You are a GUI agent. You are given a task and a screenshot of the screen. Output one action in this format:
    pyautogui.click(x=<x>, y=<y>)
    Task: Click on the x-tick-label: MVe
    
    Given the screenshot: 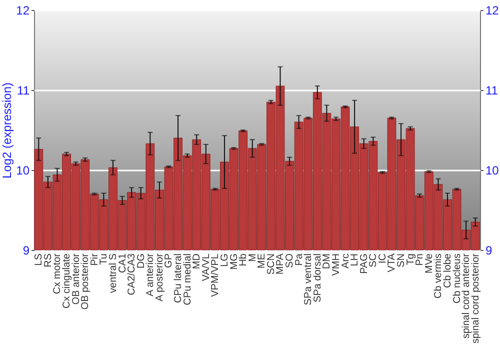 What is the action you would take?
    pyautogui.click(x=429, y=263)
    